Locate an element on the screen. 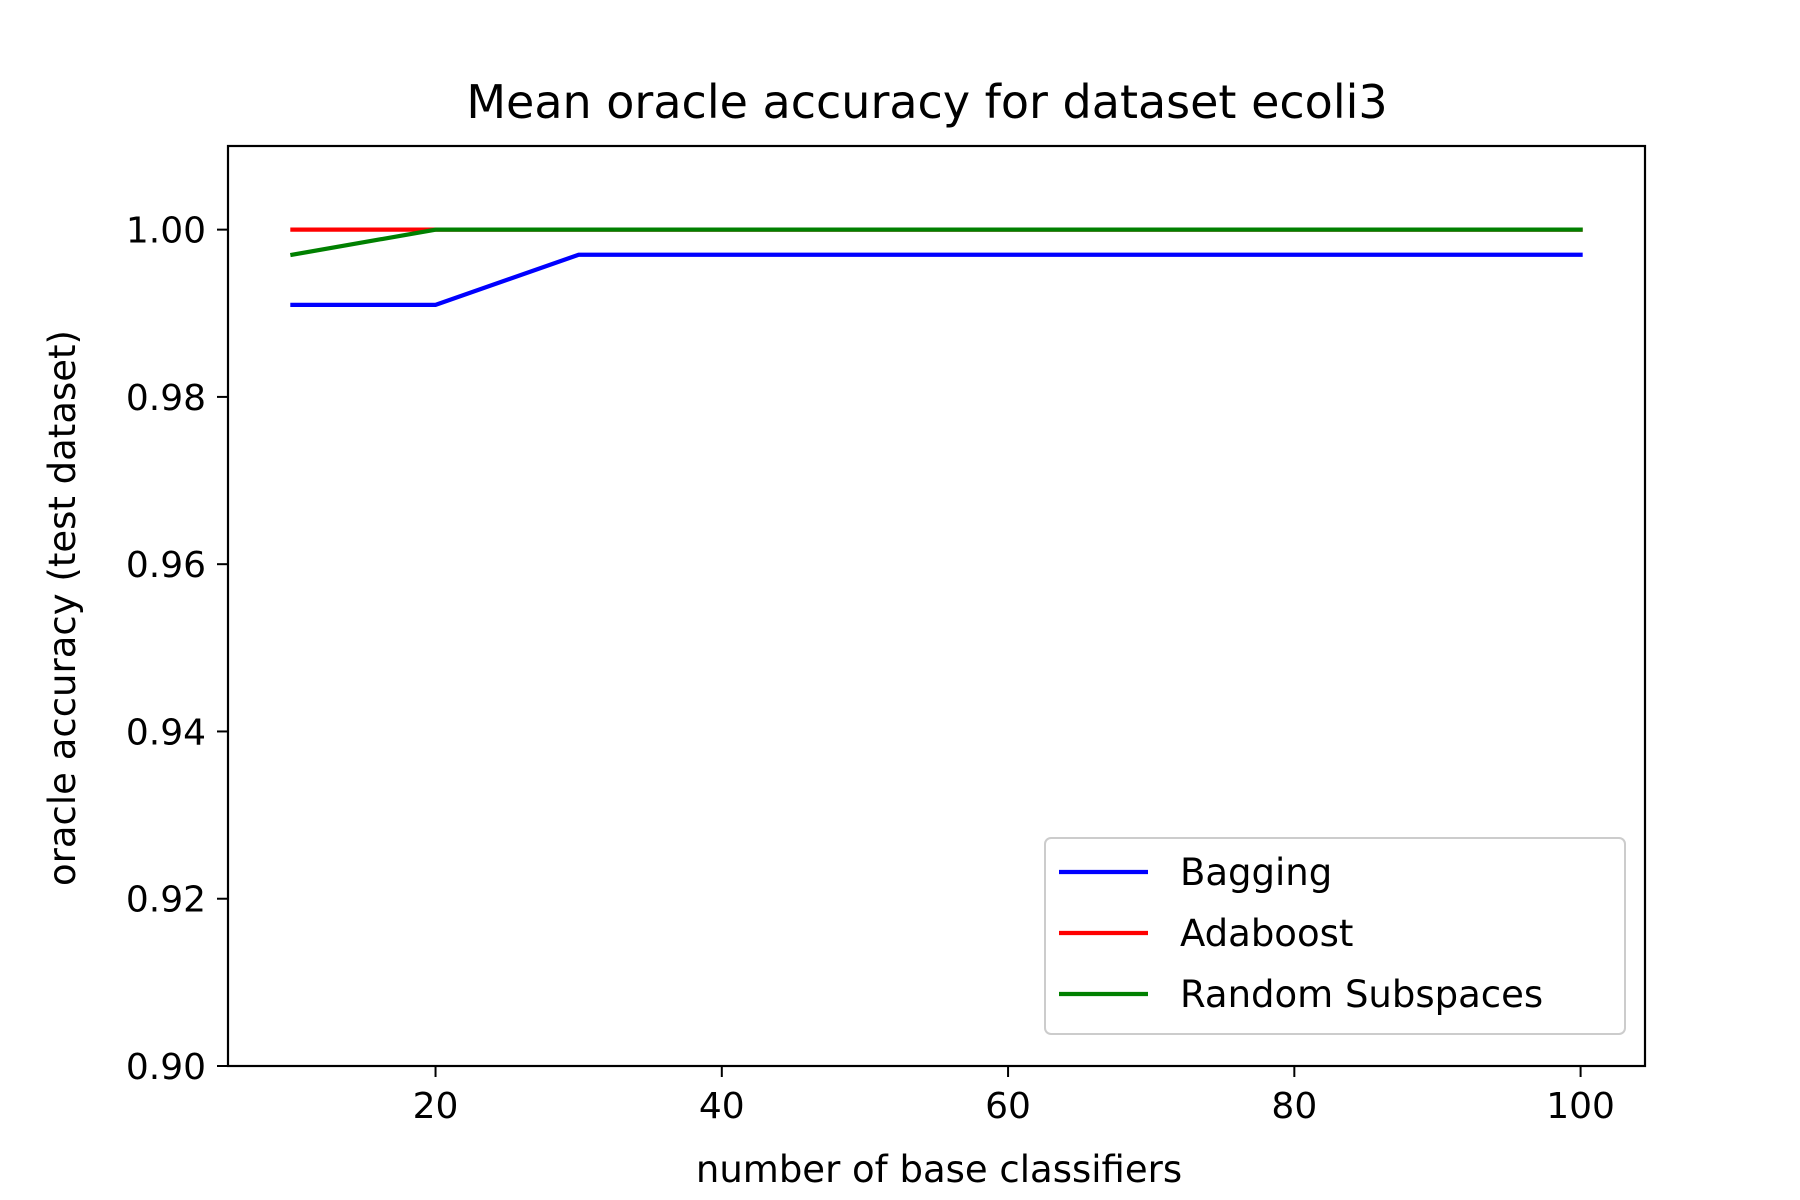 The image size is (1800, 1200). legend-label-adaboost: Adaboost is located at coordinates (1266, 933).